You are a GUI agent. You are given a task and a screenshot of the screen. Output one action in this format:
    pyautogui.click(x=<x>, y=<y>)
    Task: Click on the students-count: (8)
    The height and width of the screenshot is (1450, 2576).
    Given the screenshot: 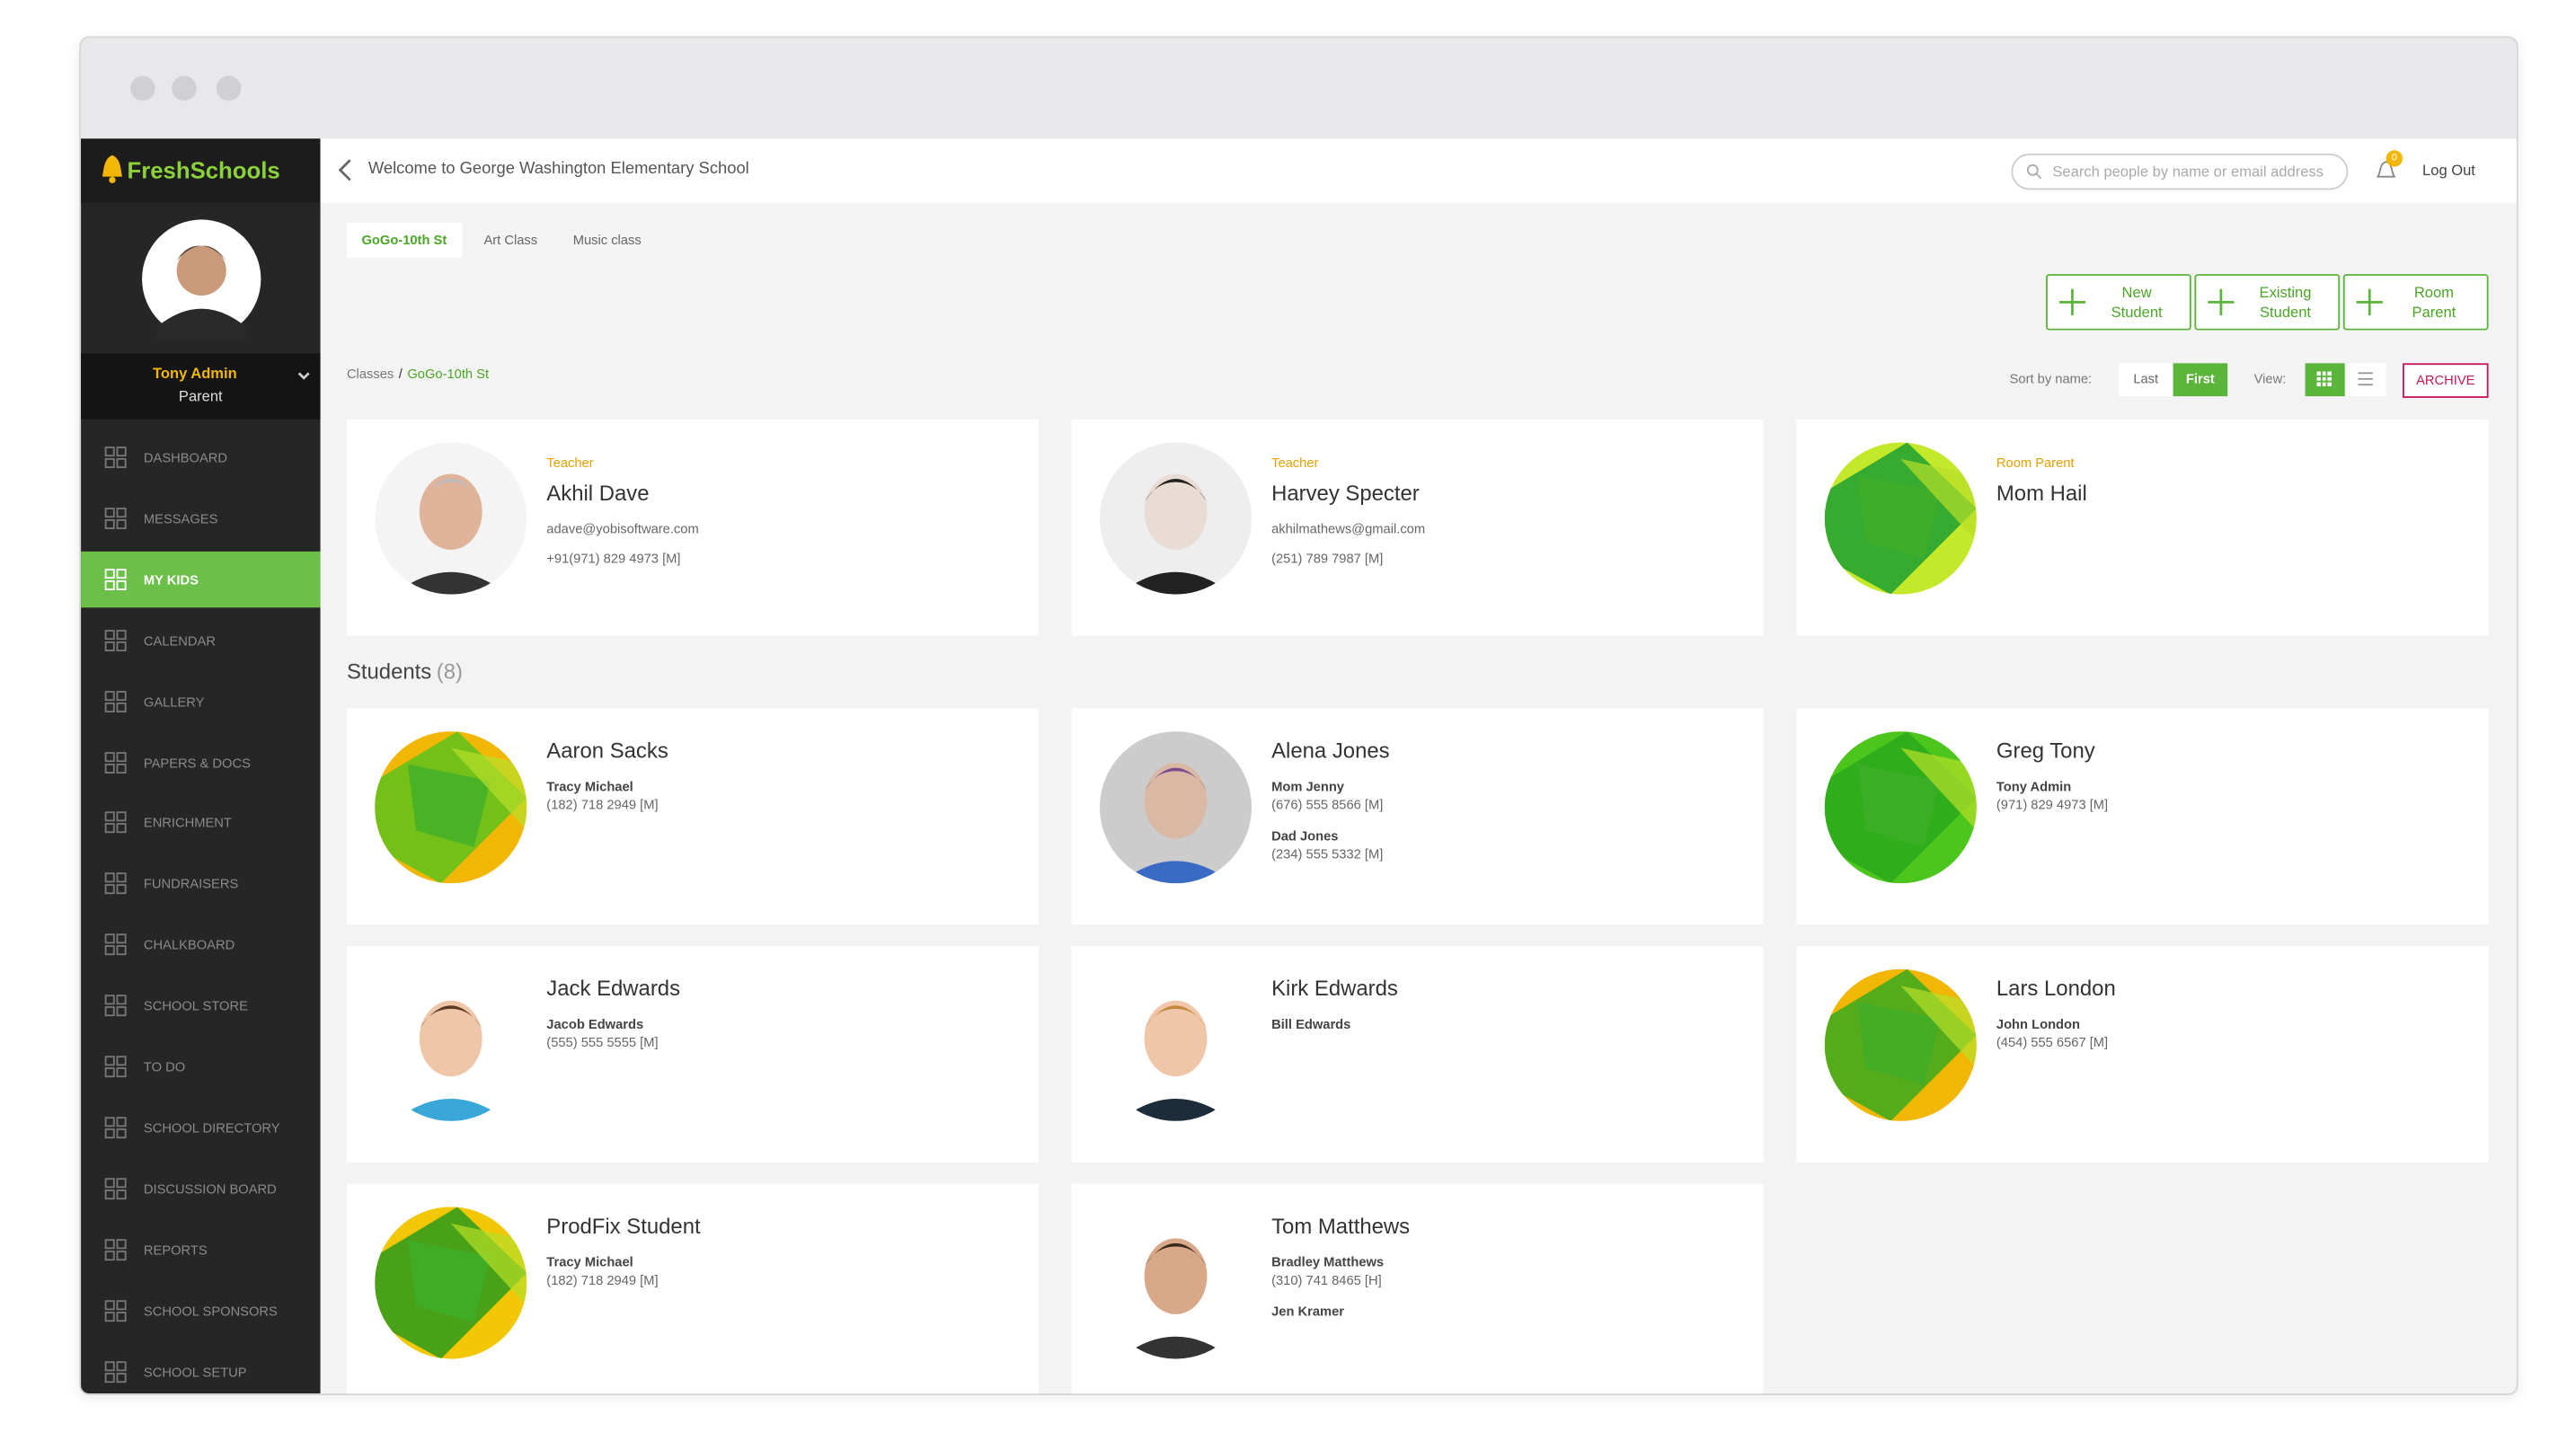 What is the action you would take?
    pyautogui.click(x=449, y=671)
    